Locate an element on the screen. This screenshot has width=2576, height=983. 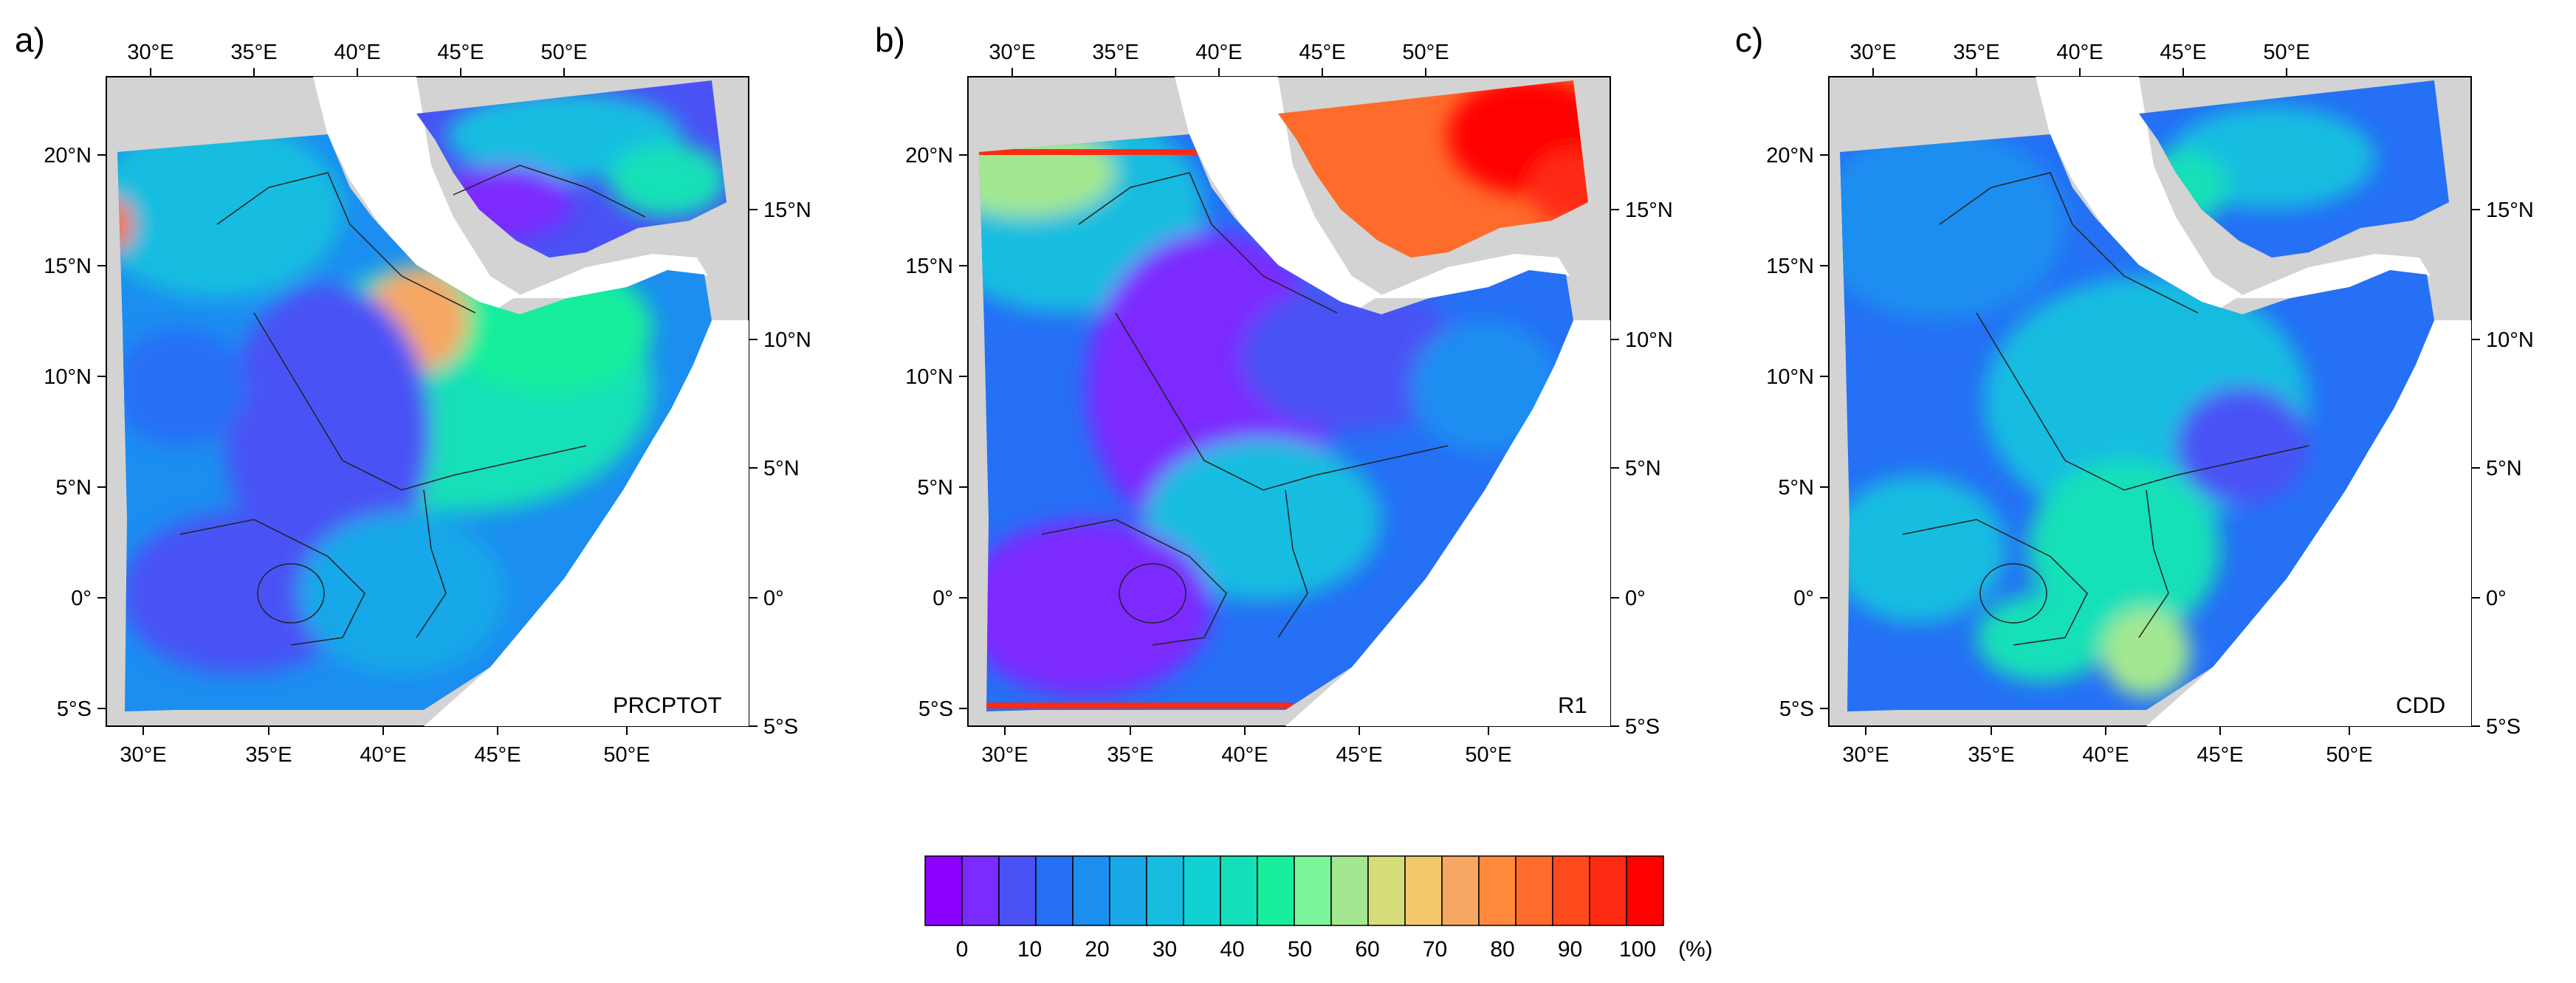
panel-letter-b: b) is located at coordinates (890, 40).